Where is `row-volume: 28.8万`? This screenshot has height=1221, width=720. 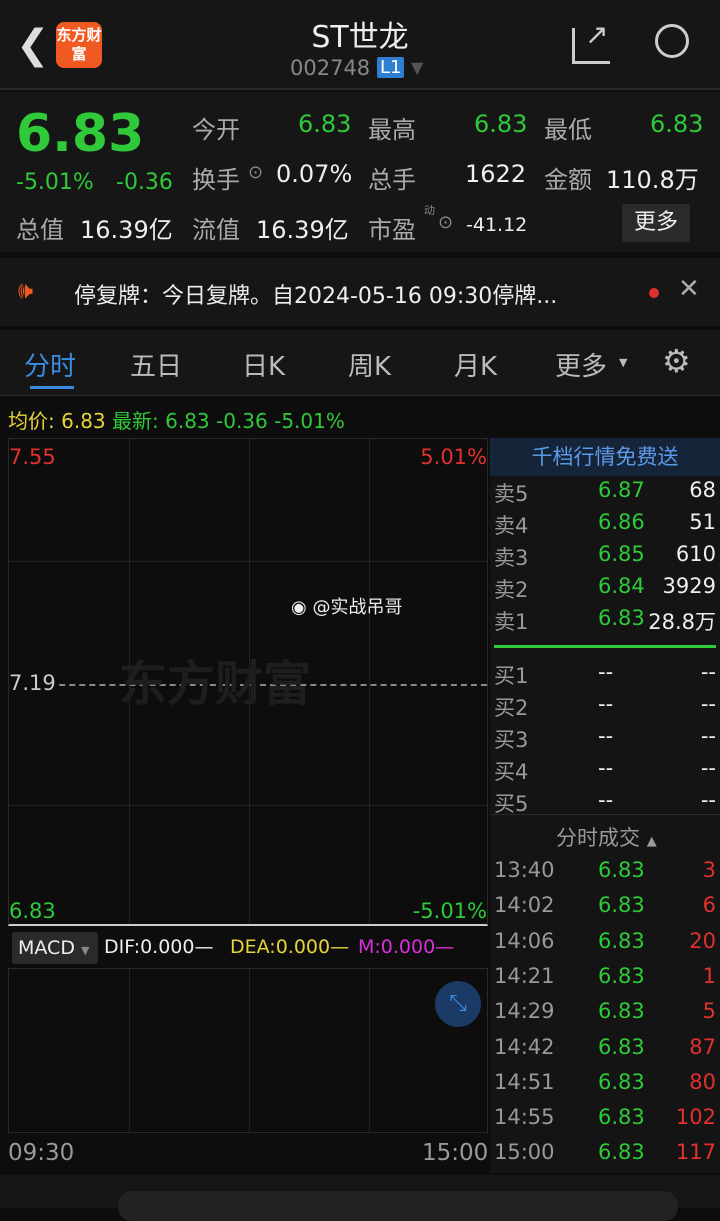 row-volume: 28.8万 is located at coordinates (682, 622).